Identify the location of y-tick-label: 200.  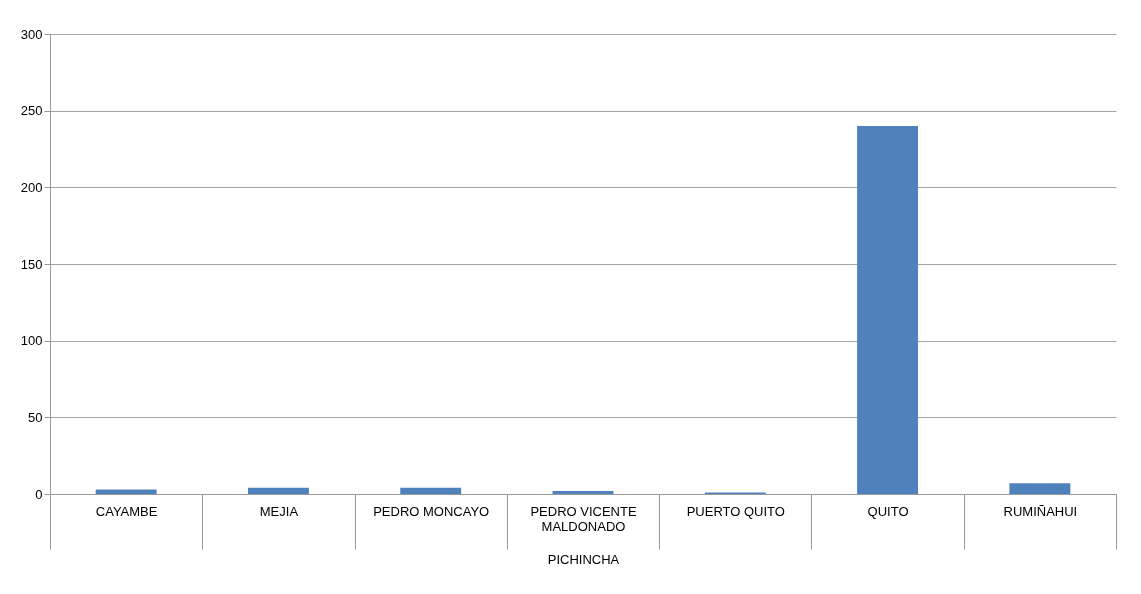
(31, 187).